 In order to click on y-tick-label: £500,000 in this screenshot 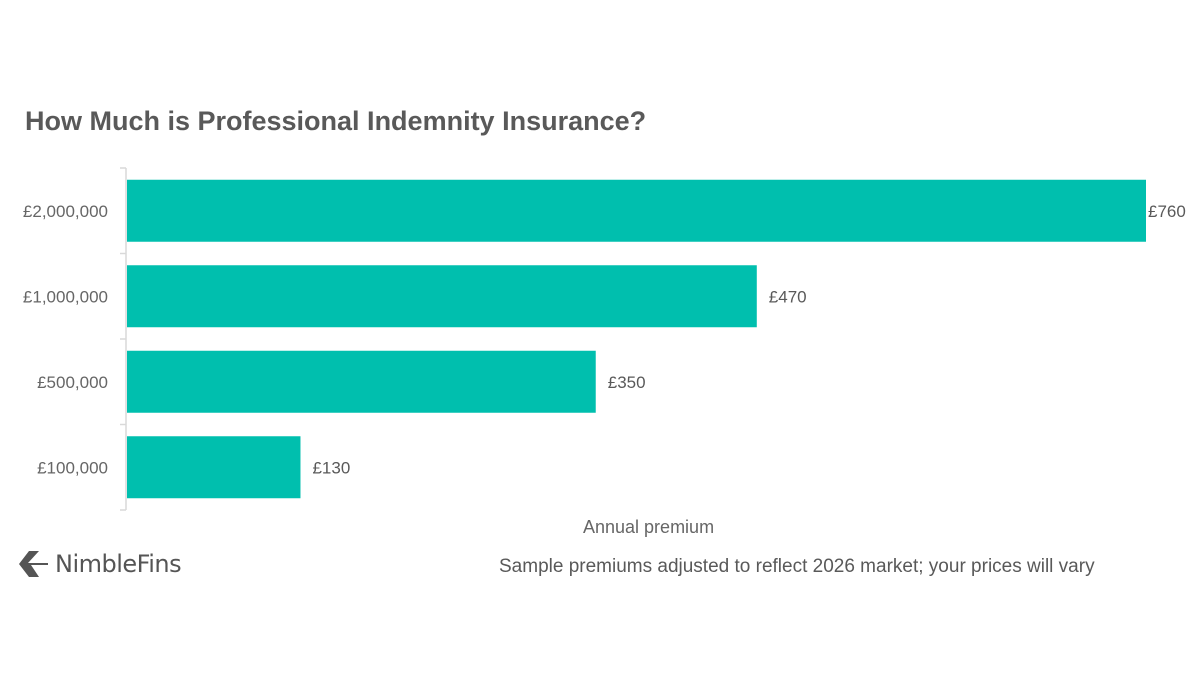, I will do `click(72, 382)`.